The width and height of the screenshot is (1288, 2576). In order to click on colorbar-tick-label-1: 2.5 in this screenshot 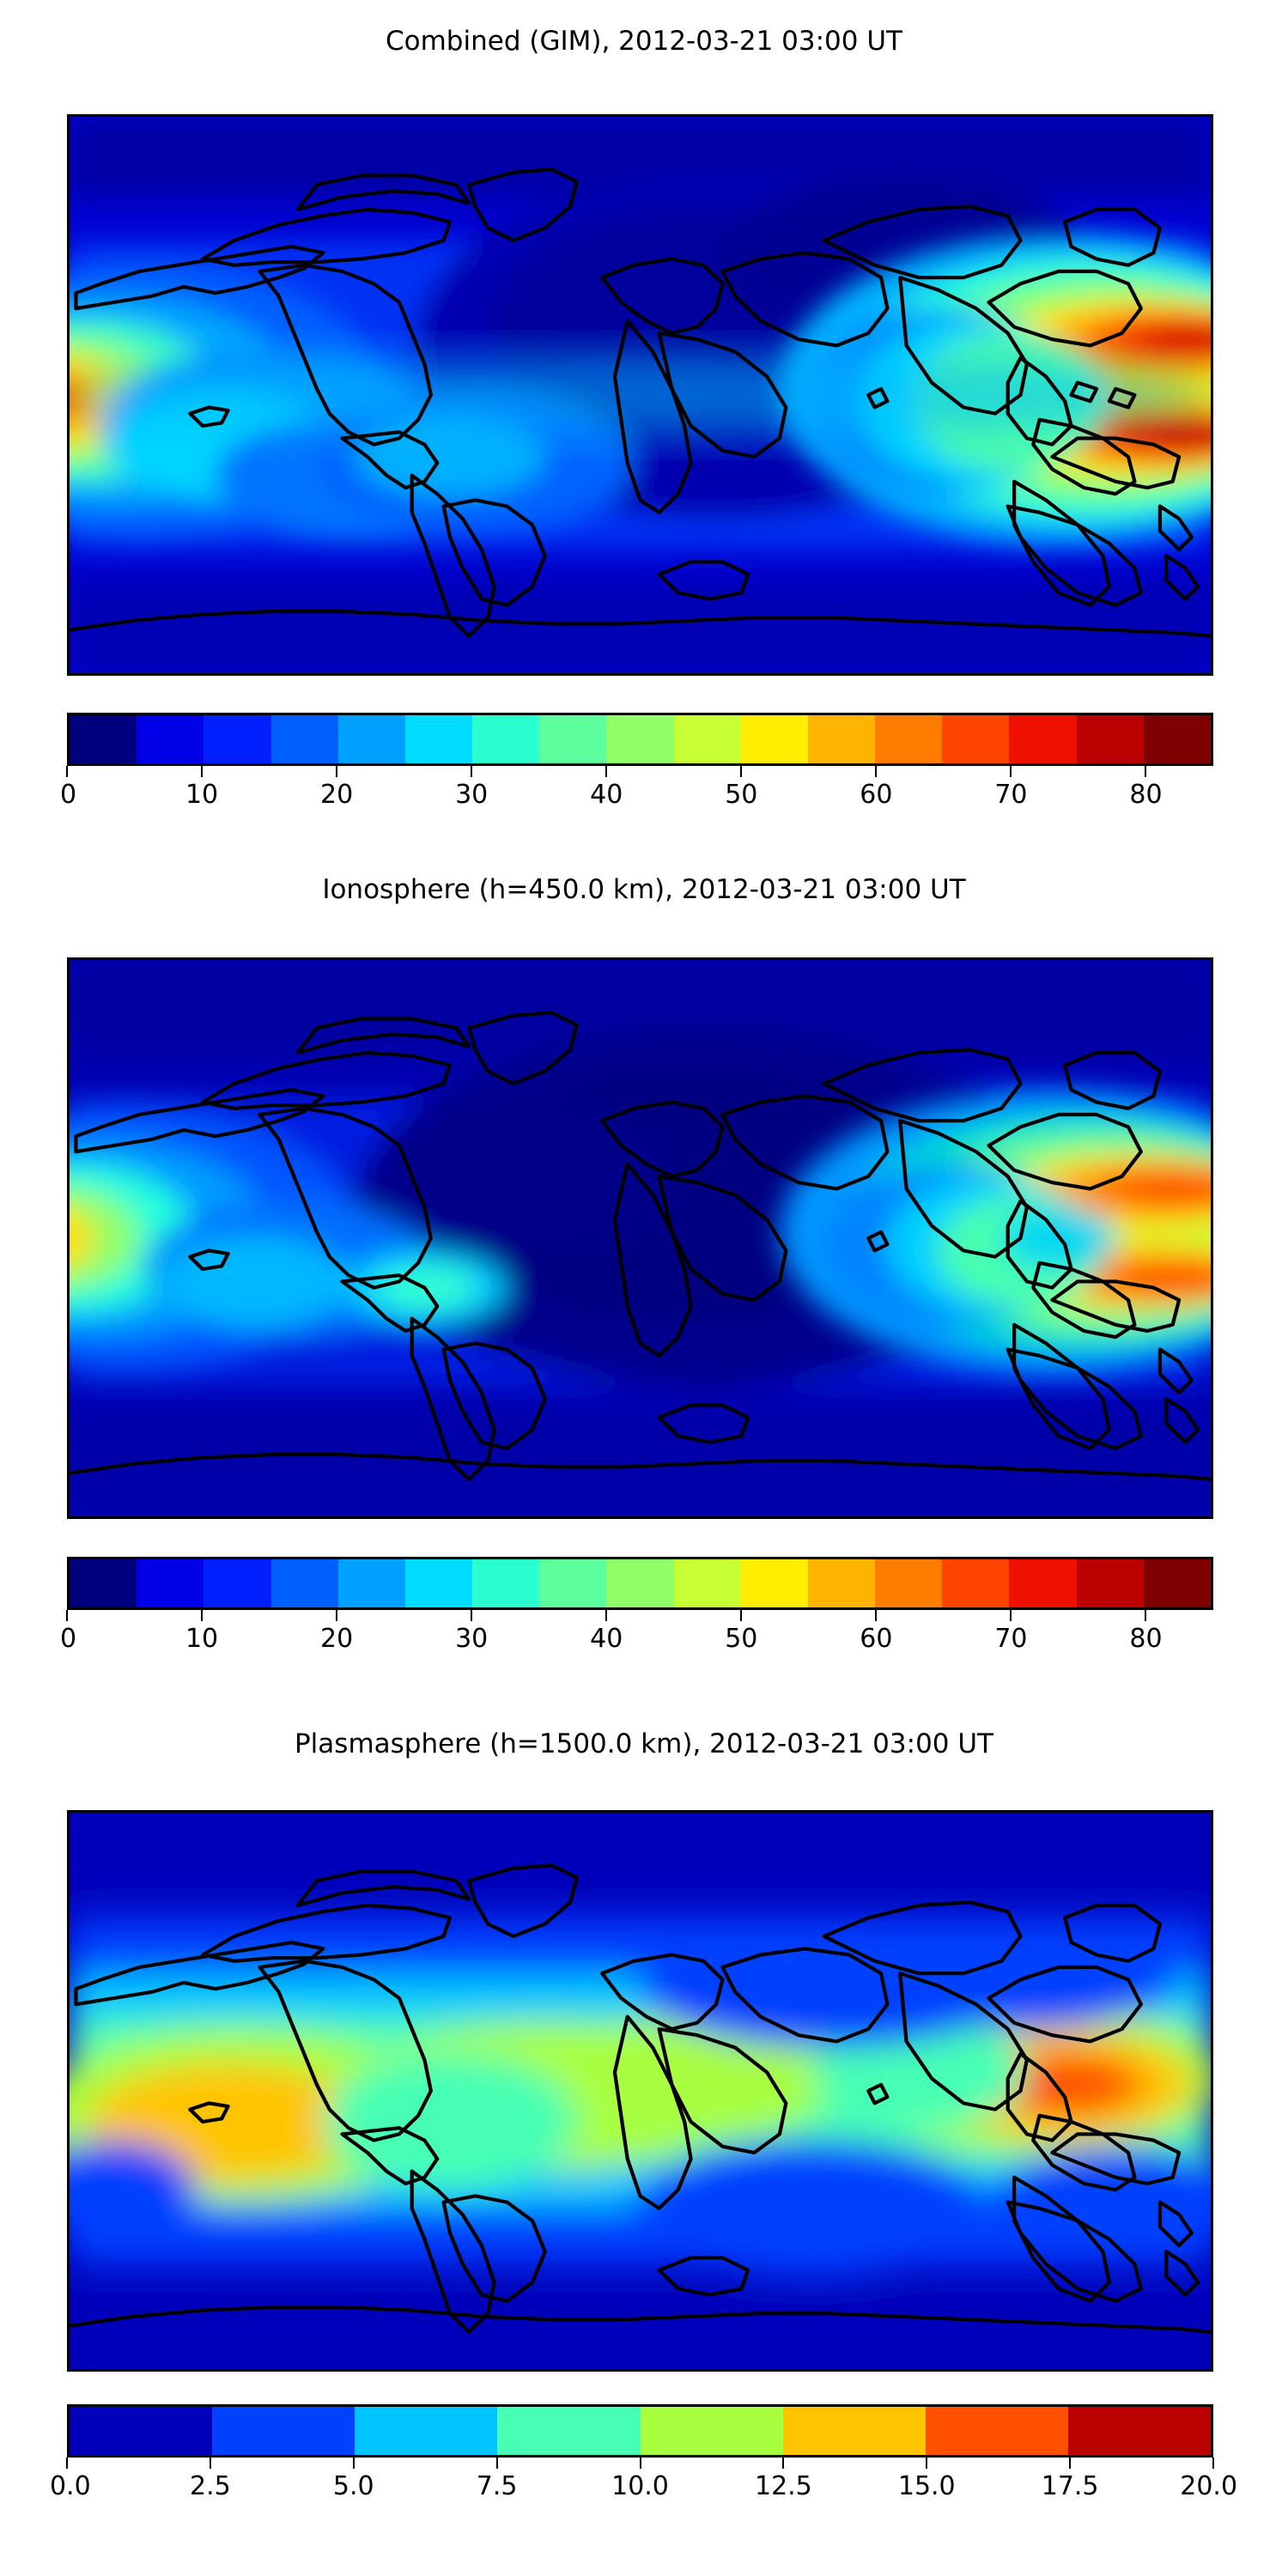, I will do `click(210, 2486)`.